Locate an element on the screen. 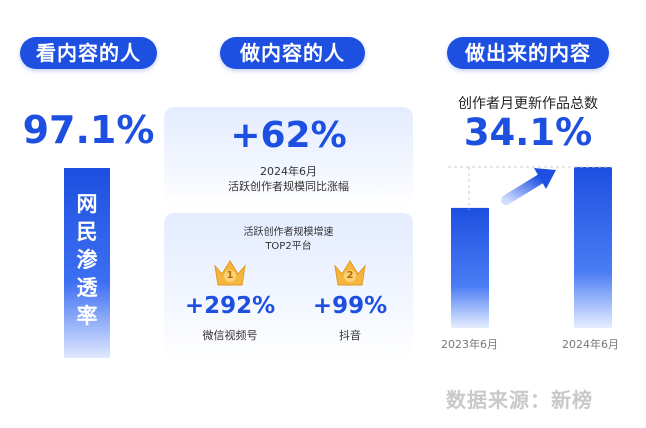  growth-desc: 活跃创作者规模同比涨幅 is located at coordinates (288, 186).